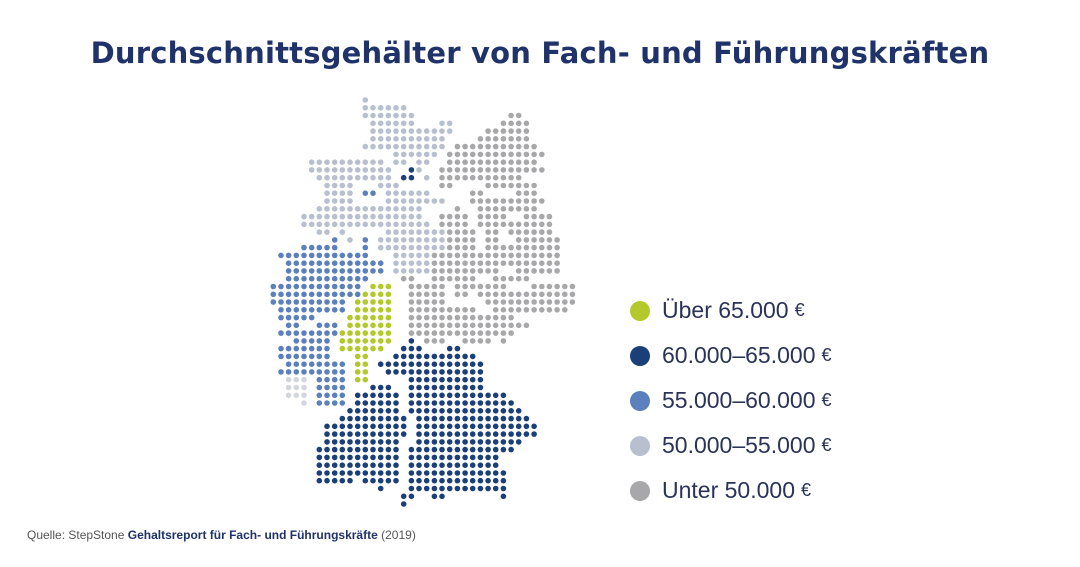  I want to click on legend-dot, so click(640, 445).